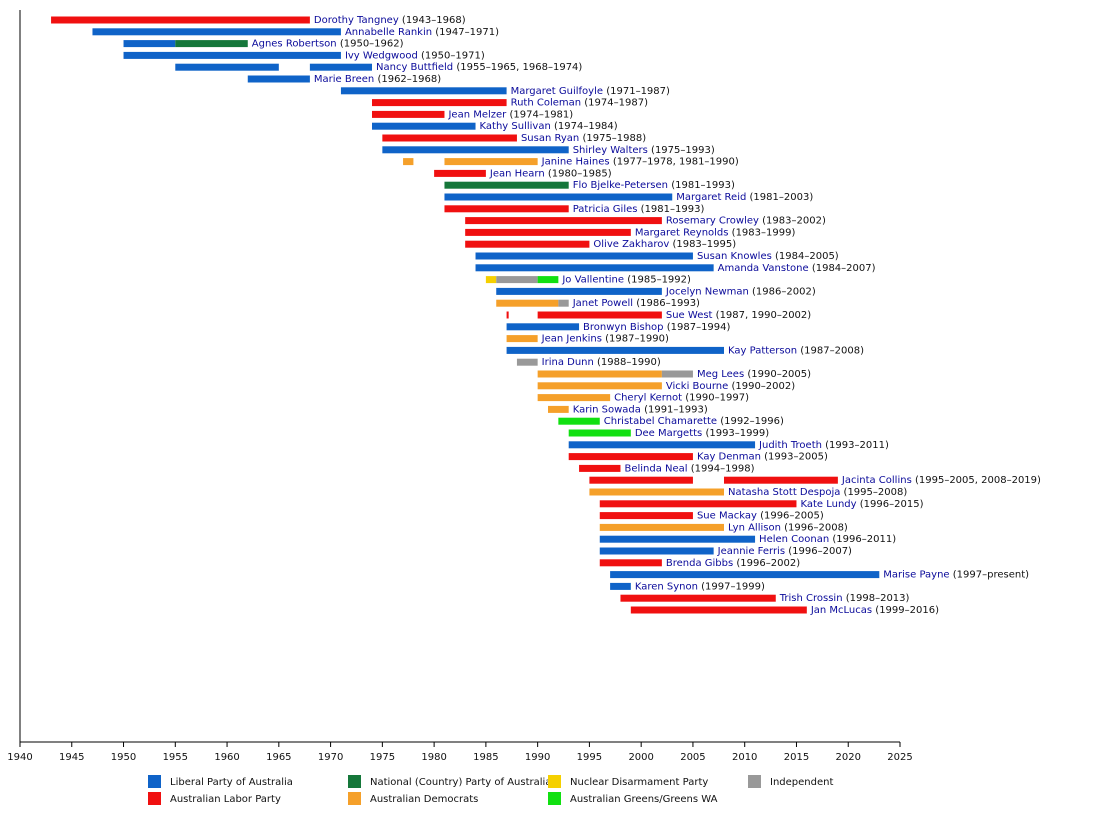 The width and height of the screenshot is (1100, 822). What do you see at coordinates (605, 209) in the screenshot?
I see `senator-name: Patricia Giles` at bounding box center [605, 209].